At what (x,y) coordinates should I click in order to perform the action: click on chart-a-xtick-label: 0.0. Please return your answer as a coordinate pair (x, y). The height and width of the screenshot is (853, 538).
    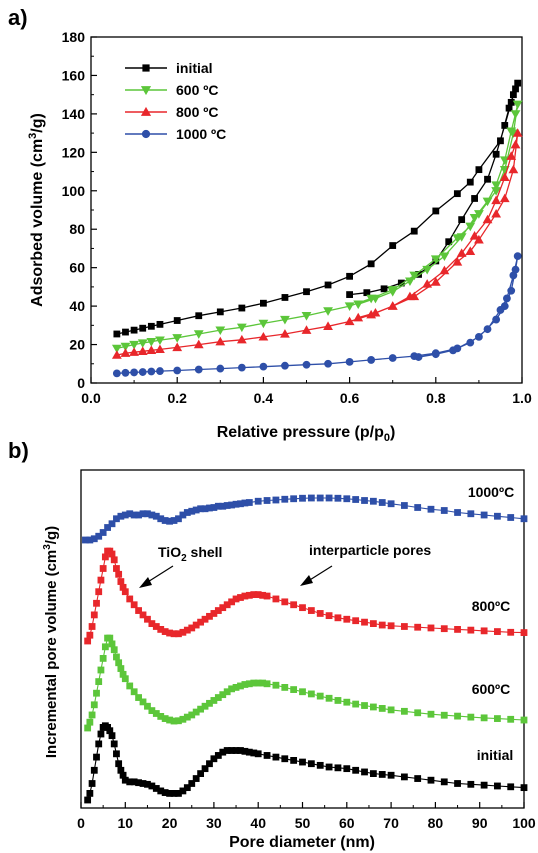
    Looking at the image, I should click on (91, 398).